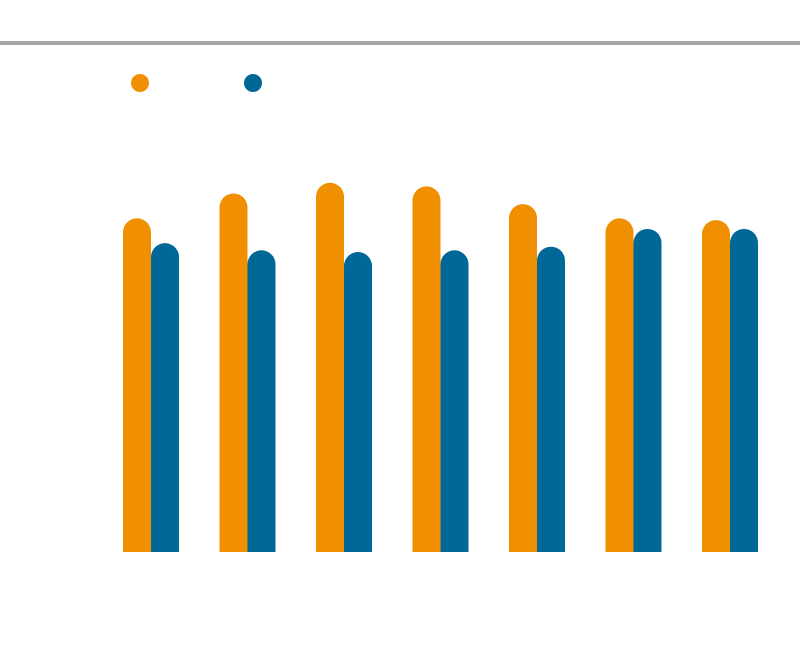 Image resolution: width=800 pixels, height=667 pixels. Describe the element at coordinates (400, 43) in the screenshot. I see `top-rule` at that location.